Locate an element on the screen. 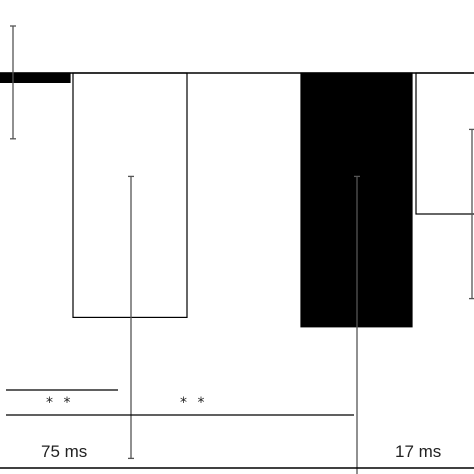 This screenshot has width=474, height=474. error-bar-75ms-white is located at coordinates (131, 317).